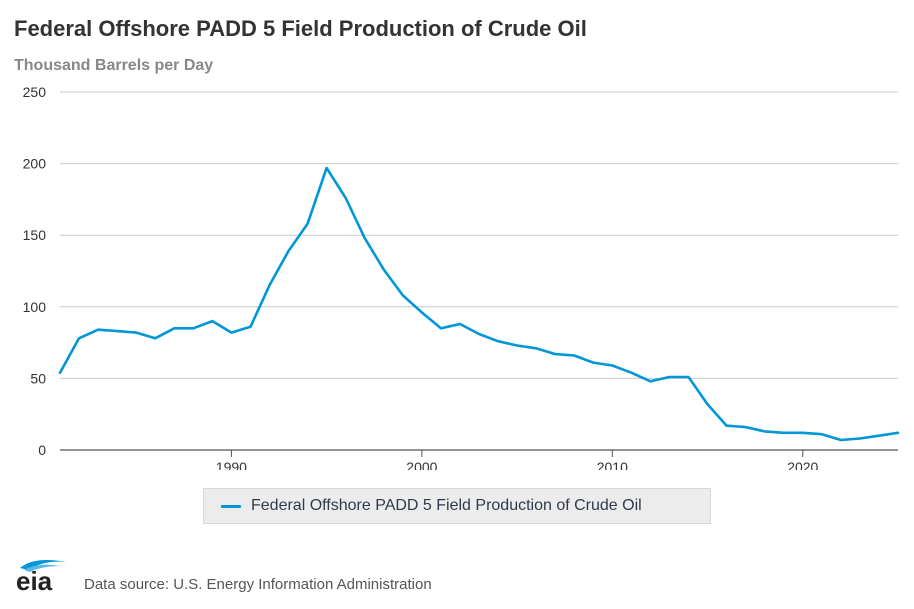 The height and width of the screenshot is (609, 914). Describe the element at coordinates (35, 307) in the screenshot. I see `y-tick-label: 100` at that location.